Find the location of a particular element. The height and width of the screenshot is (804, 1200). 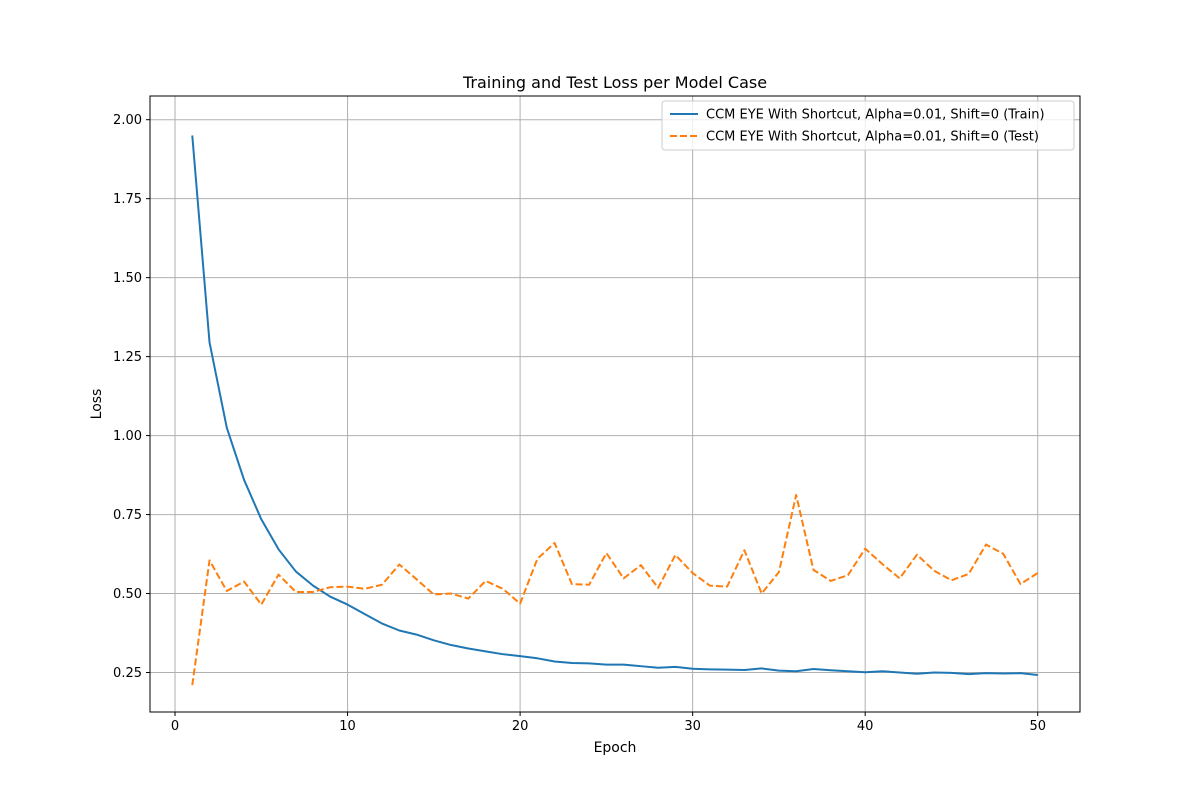

y-tick-label: 0.75 is located at coordinates (127, 515).